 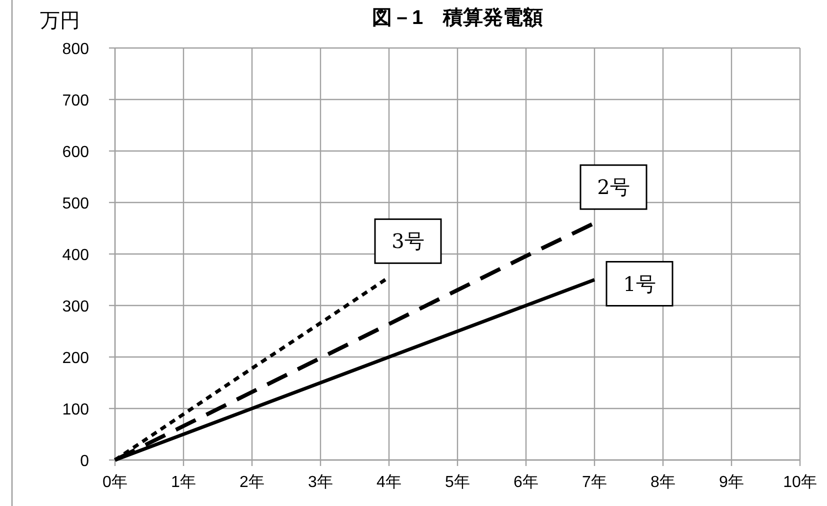 What do you see at coordinates (731, 482) in the screenshot?
I see `x-tick-label: 9年` at bounding box center [731, 482].